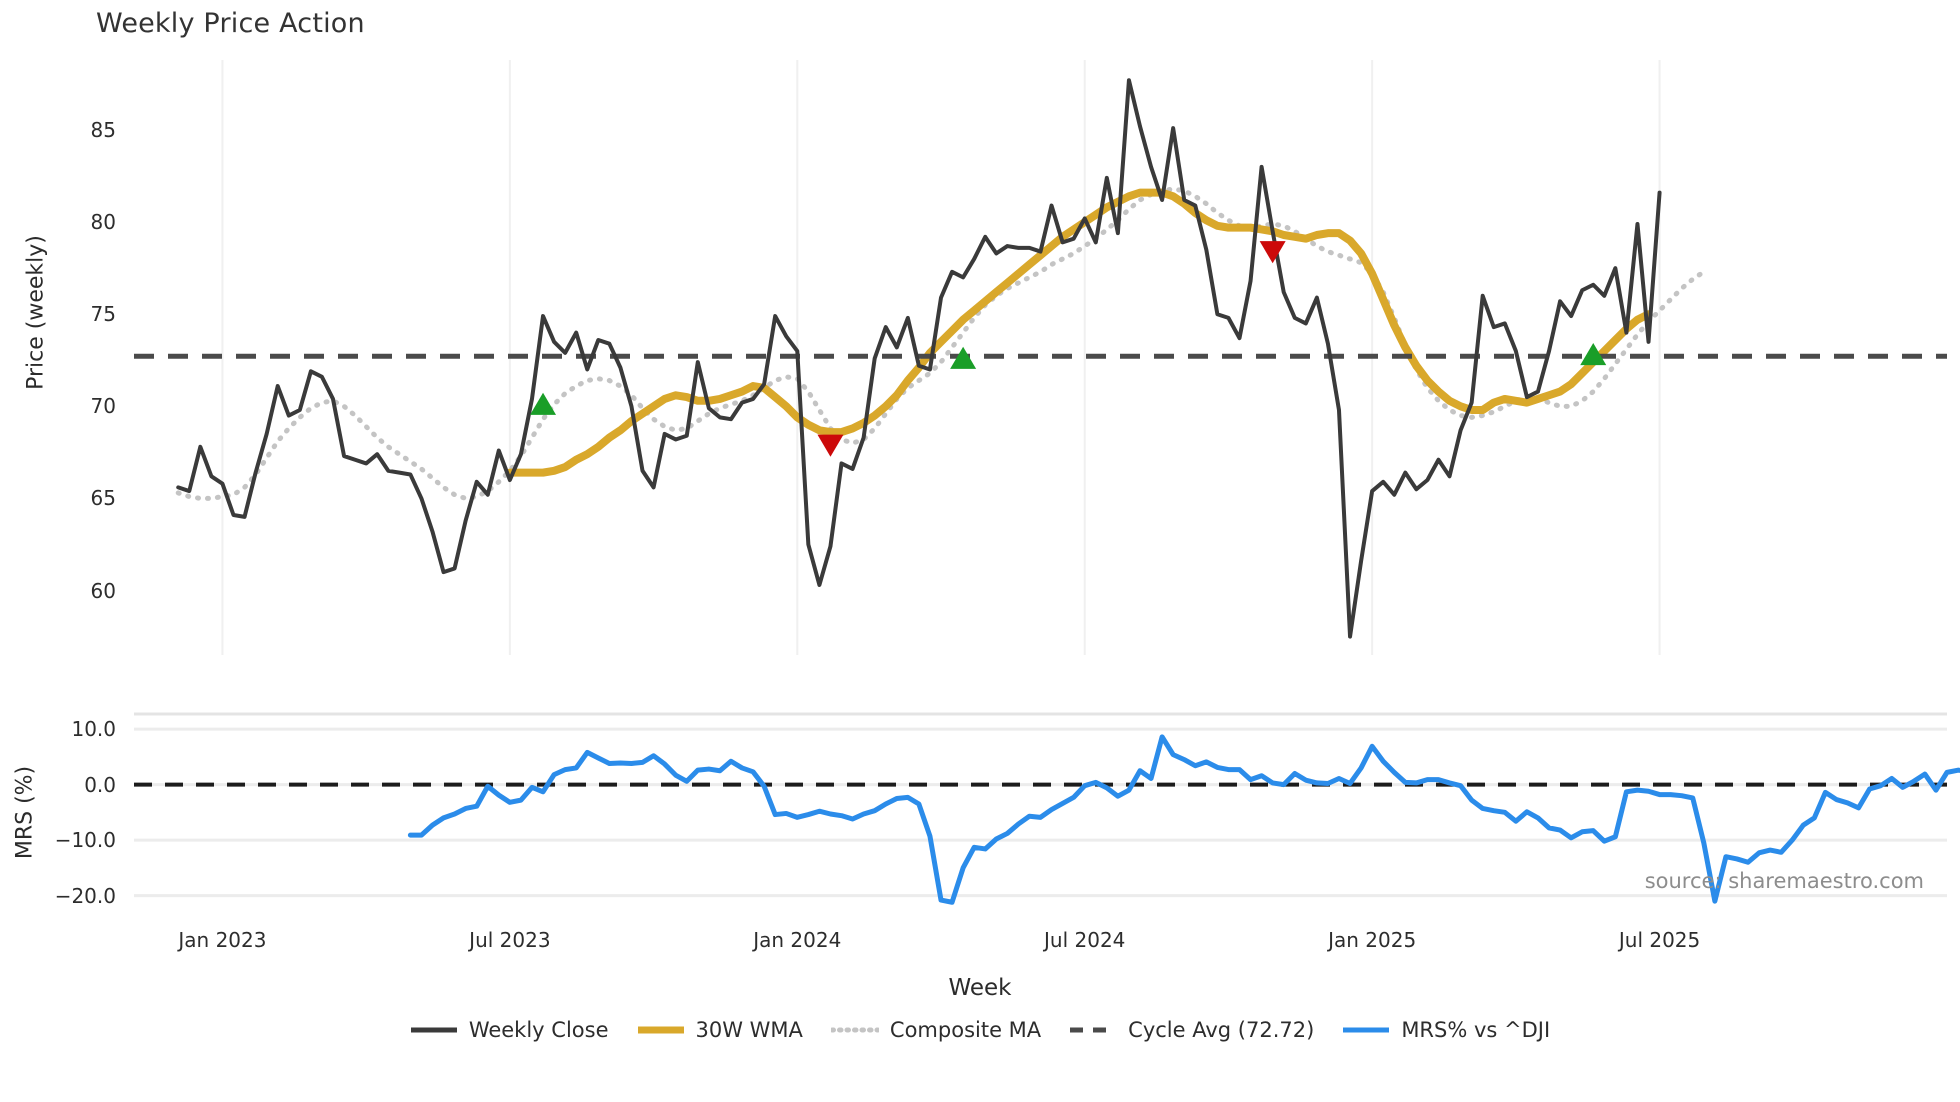 Image resolution: width=1960 pixels, height=1102 pixels. I want to click on x-tick-2: Jan 2024, so click(797, 940).